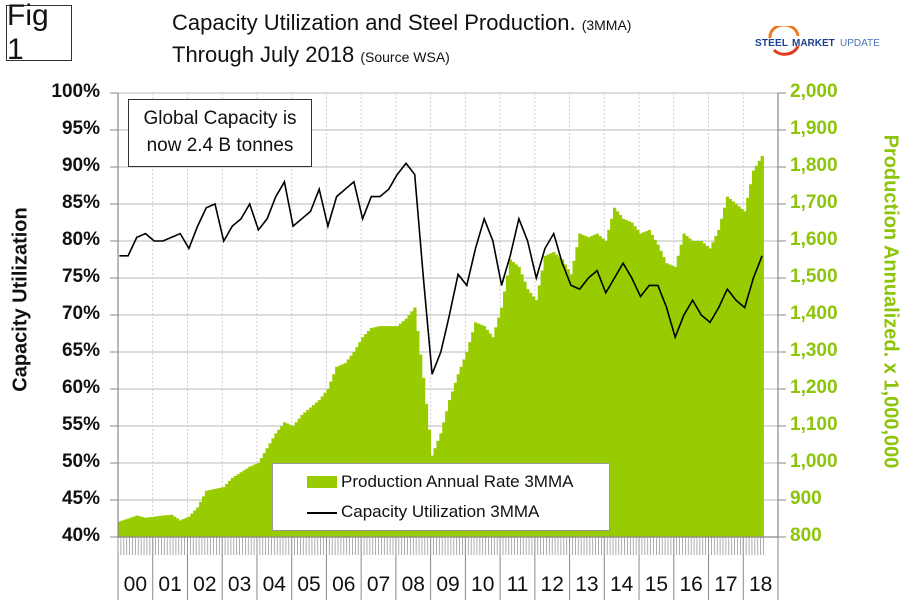 This screenshot has height=610, width=910. What do you see at coordinates (80, 387) in the screenshot?
I see `y-left-tick-label: 60%` at bounding box center [80, 387].